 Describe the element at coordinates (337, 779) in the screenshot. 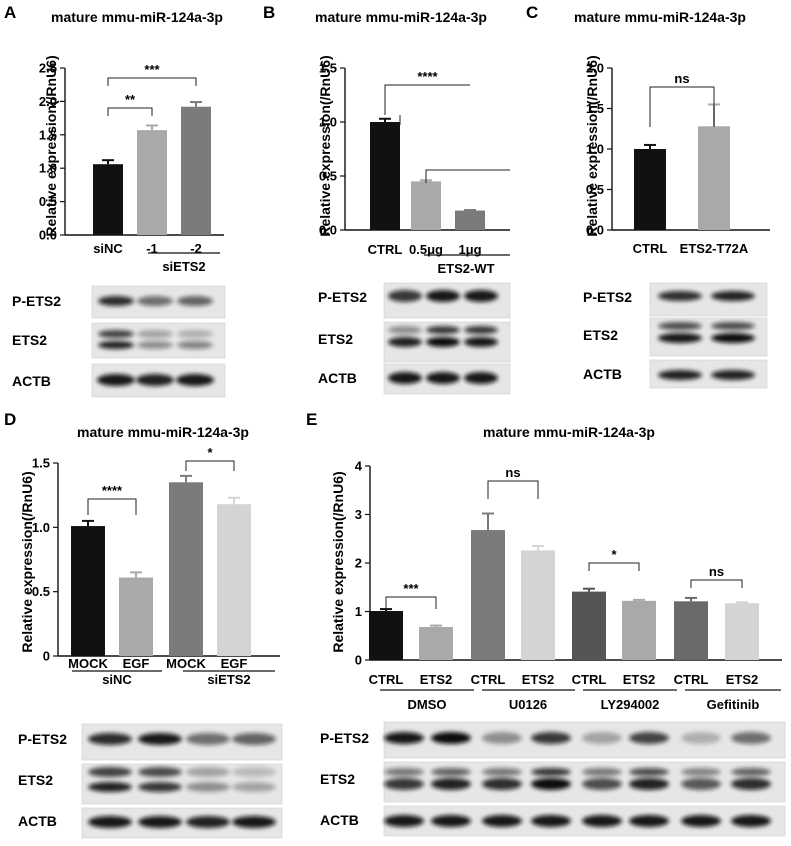

I see `panel-e-blot-label-2: ETS2` at that location.